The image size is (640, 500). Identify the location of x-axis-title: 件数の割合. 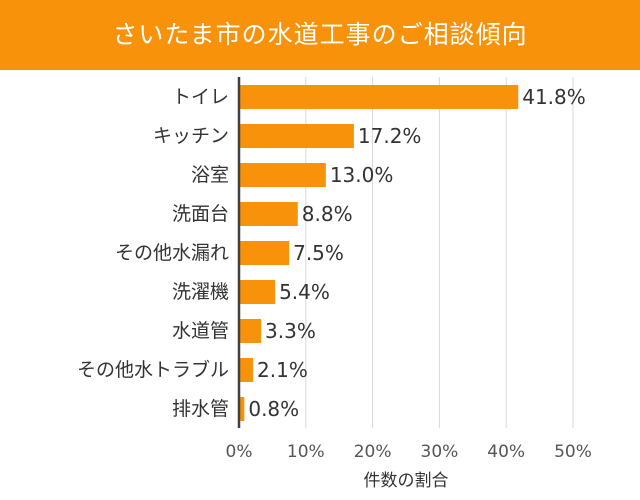
(406, 481).